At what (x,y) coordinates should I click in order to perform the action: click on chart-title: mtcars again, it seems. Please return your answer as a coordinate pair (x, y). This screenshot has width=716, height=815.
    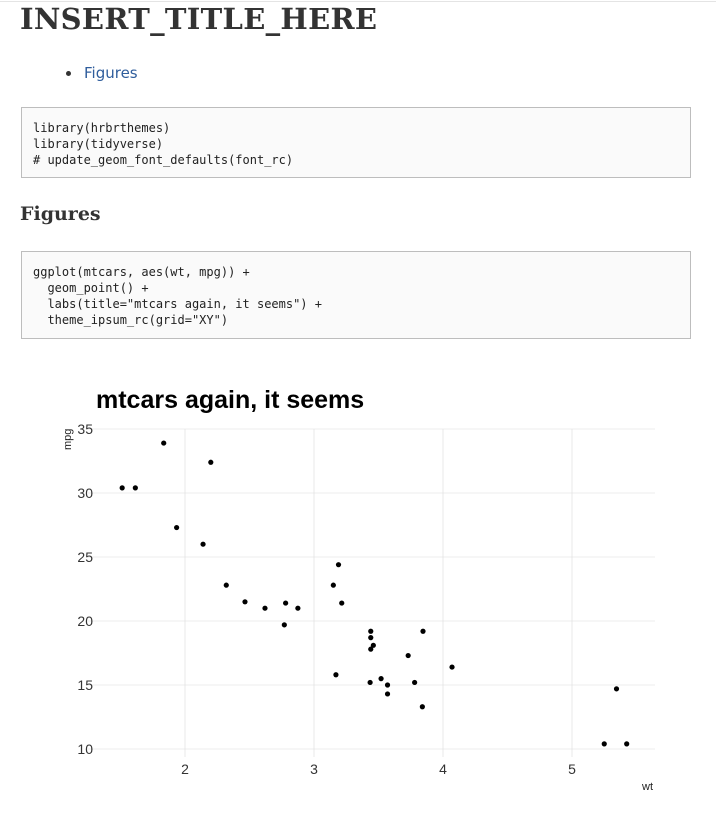
    Looking at the image, I should click on (230, 400).